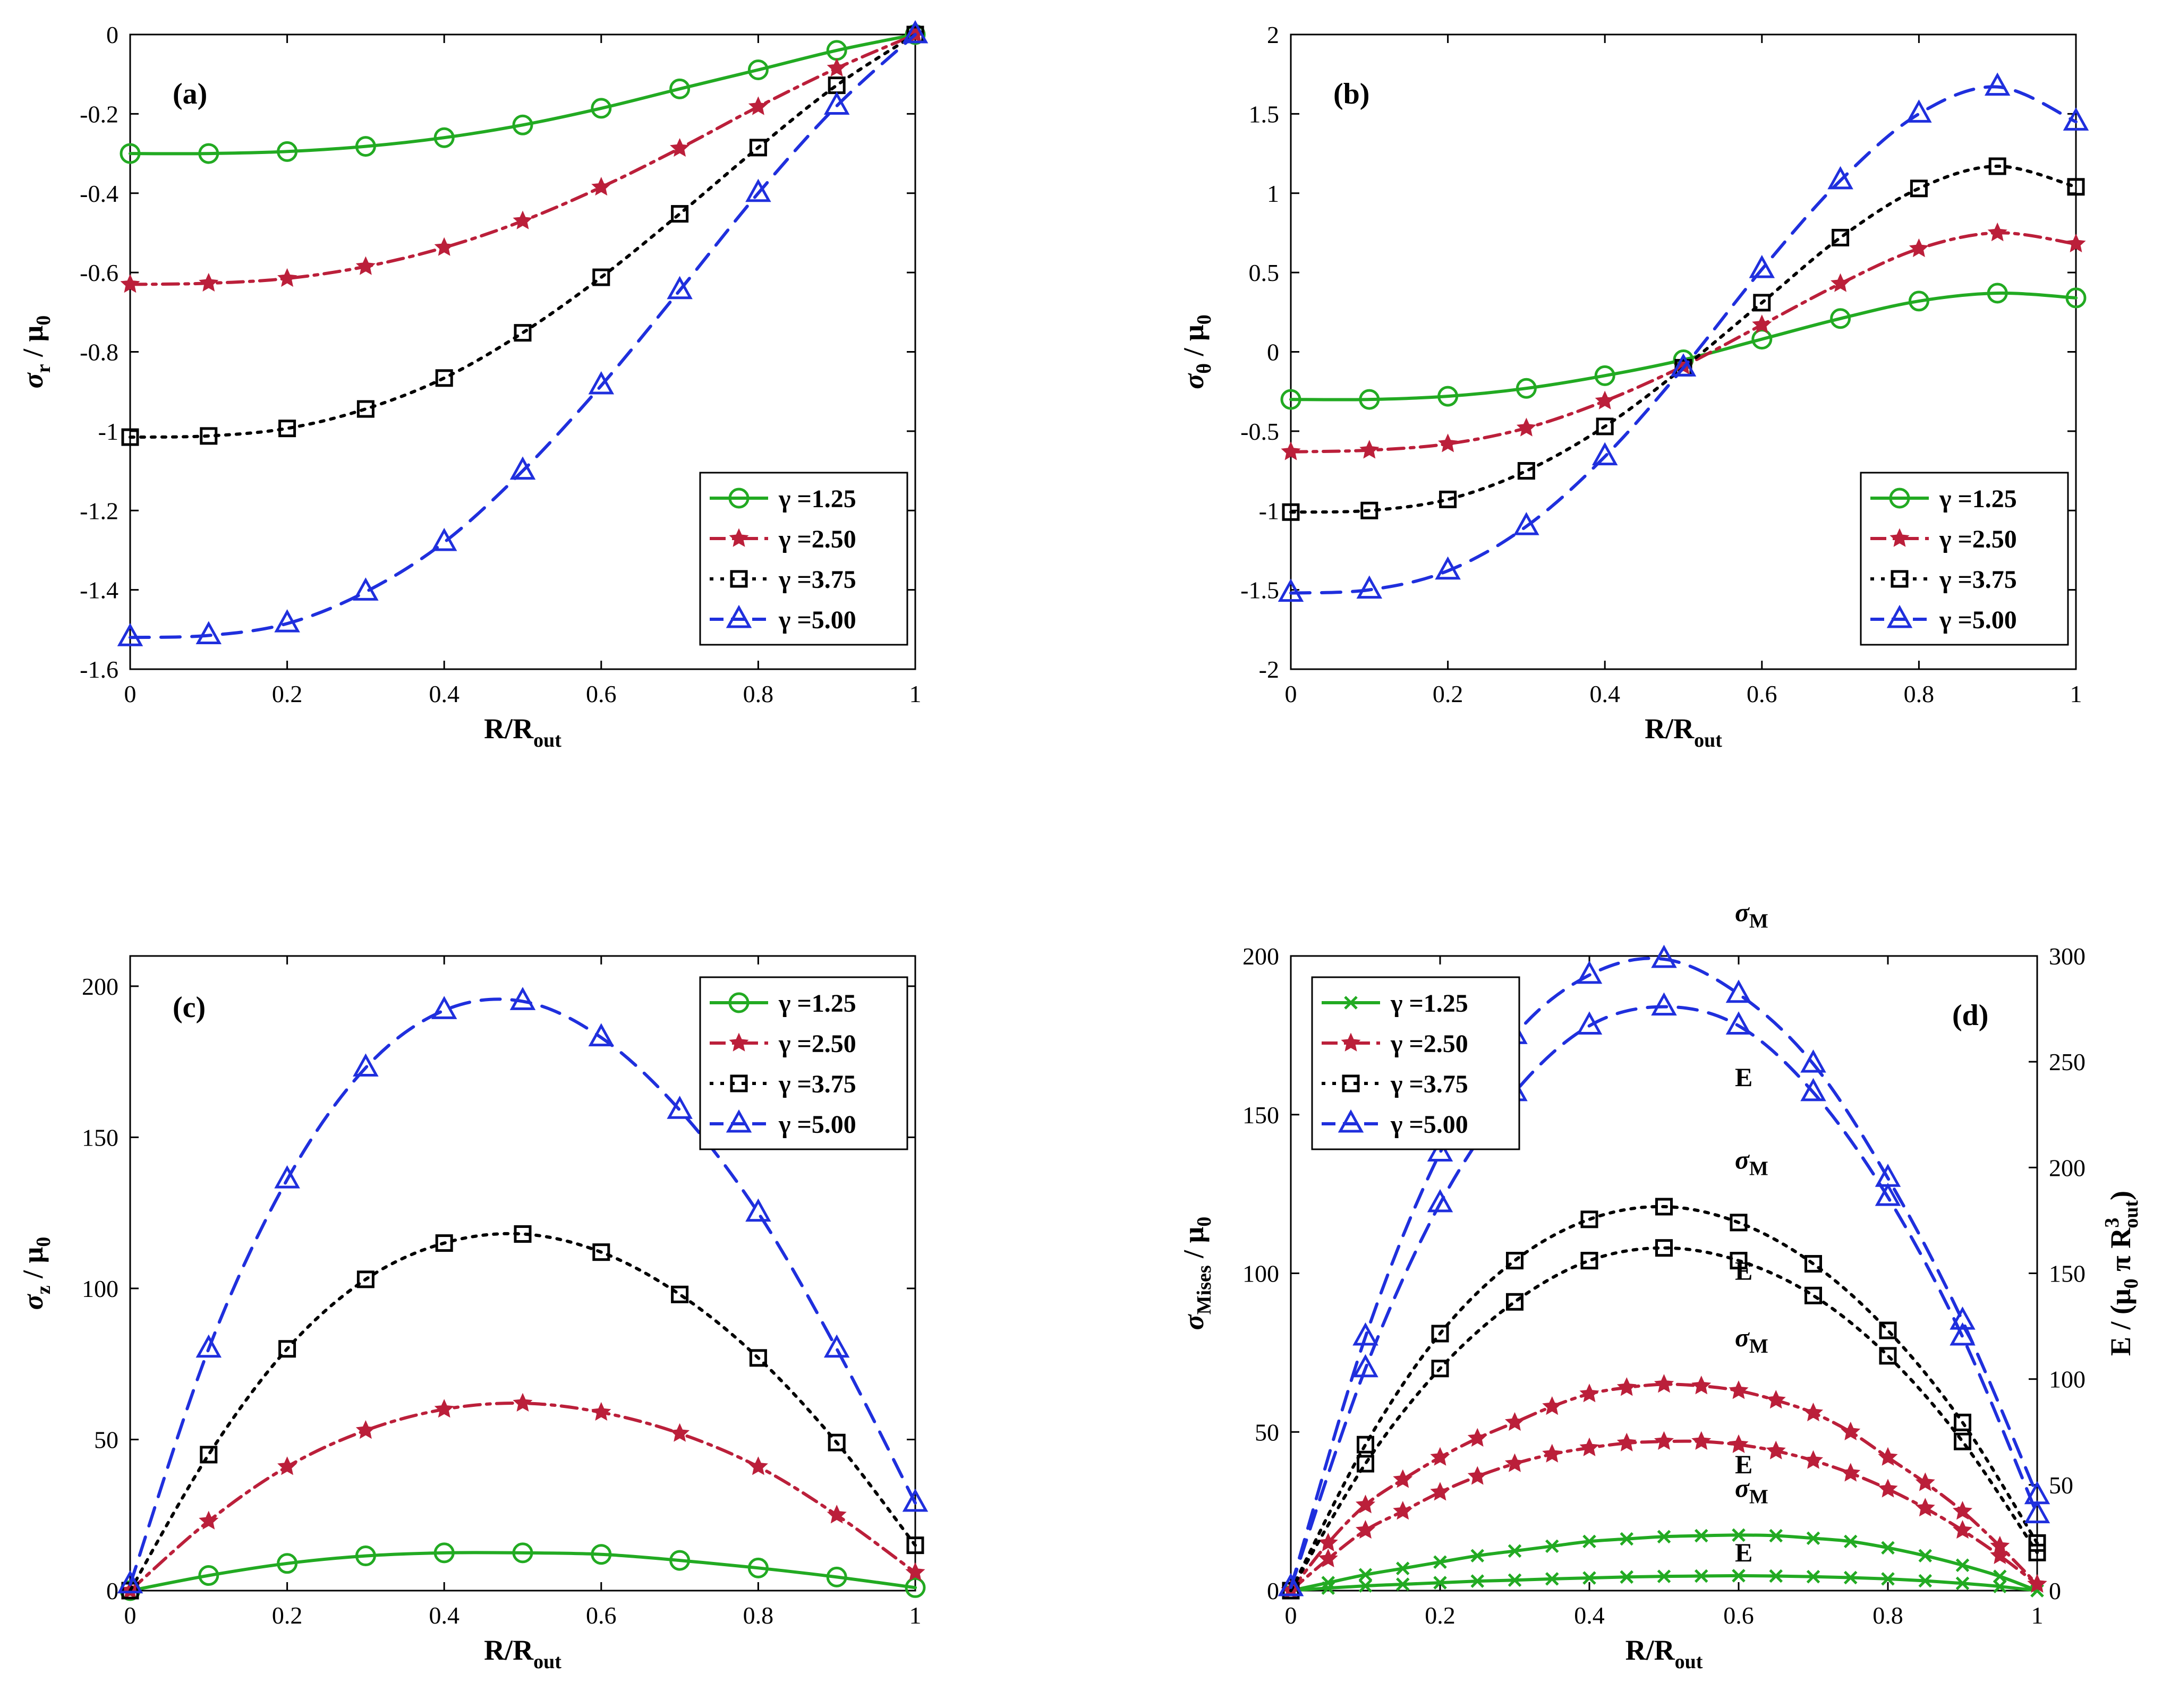 The image size is (2179, 1708). Describe the element at coordinates (758, 693) in the screenshot. I see `panel-0-x-tick-label: 0.8` at that location.